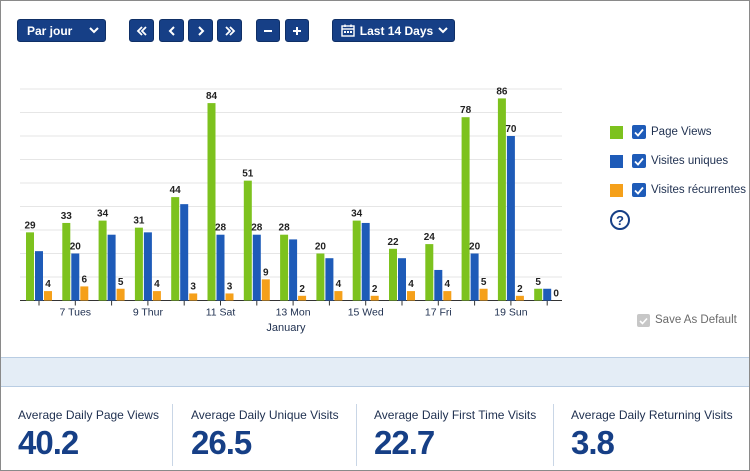  I want to click on x-tick-label: 7 Tues, so click(76, 313).